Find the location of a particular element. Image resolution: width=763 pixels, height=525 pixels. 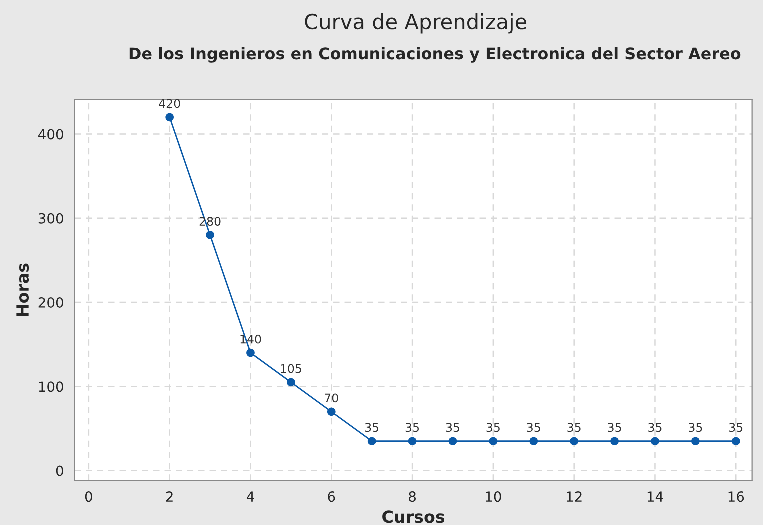

y-axis-title: Horas is located at coordinates (23, 290).